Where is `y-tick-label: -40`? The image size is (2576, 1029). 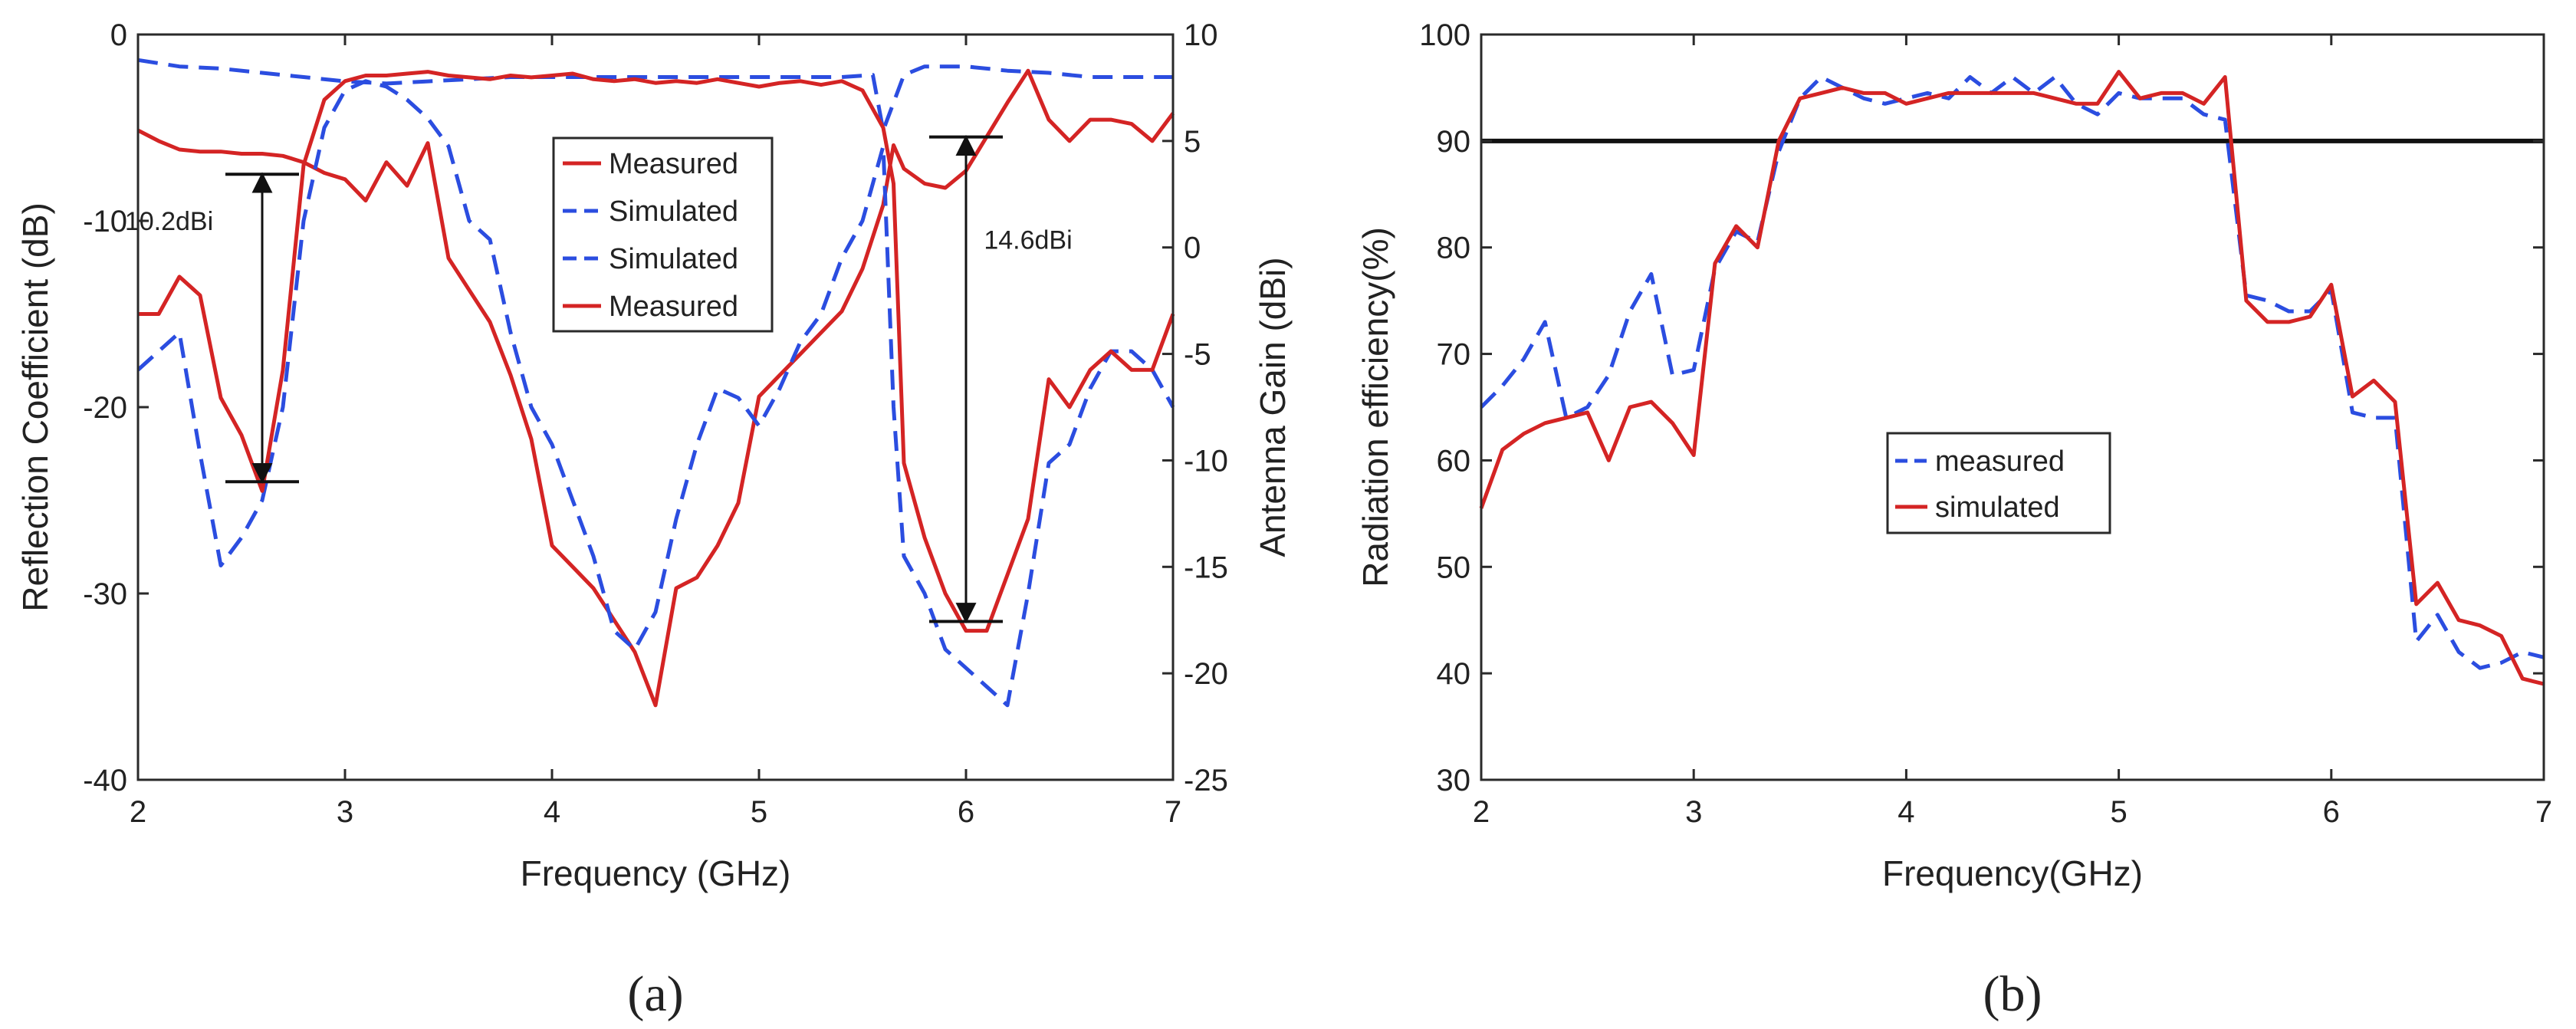 y-tick-label: -40 is located at coordinates (105, 780).